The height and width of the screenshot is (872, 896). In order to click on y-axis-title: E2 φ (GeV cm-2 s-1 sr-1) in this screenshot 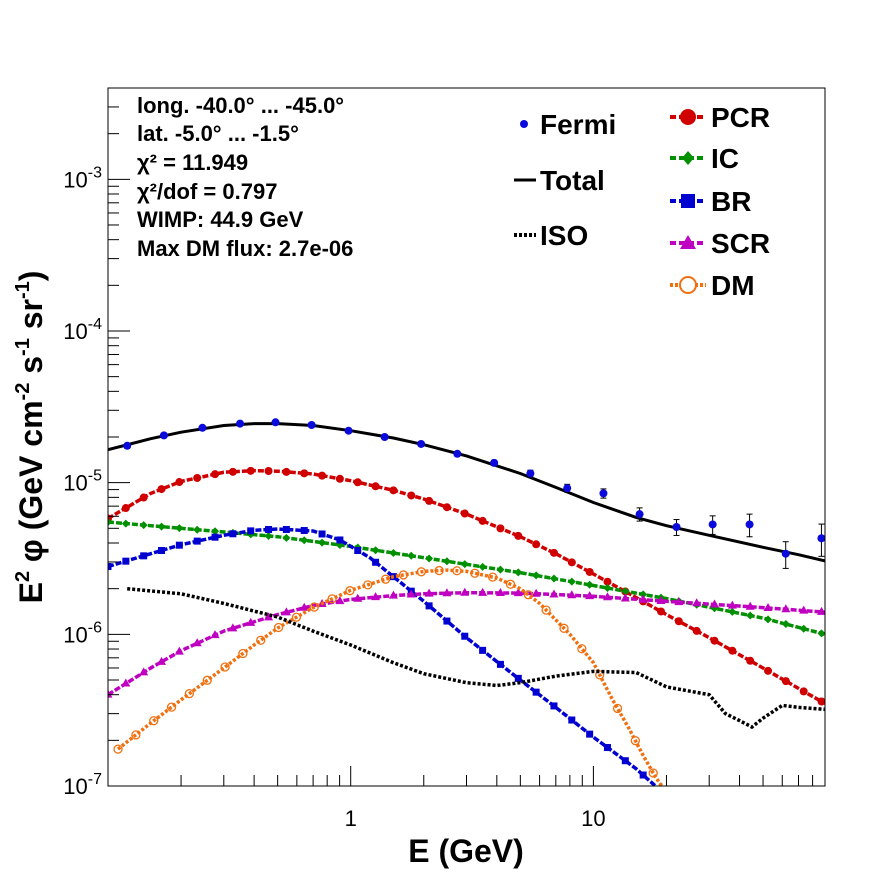, I will do `click(30, 437)`.